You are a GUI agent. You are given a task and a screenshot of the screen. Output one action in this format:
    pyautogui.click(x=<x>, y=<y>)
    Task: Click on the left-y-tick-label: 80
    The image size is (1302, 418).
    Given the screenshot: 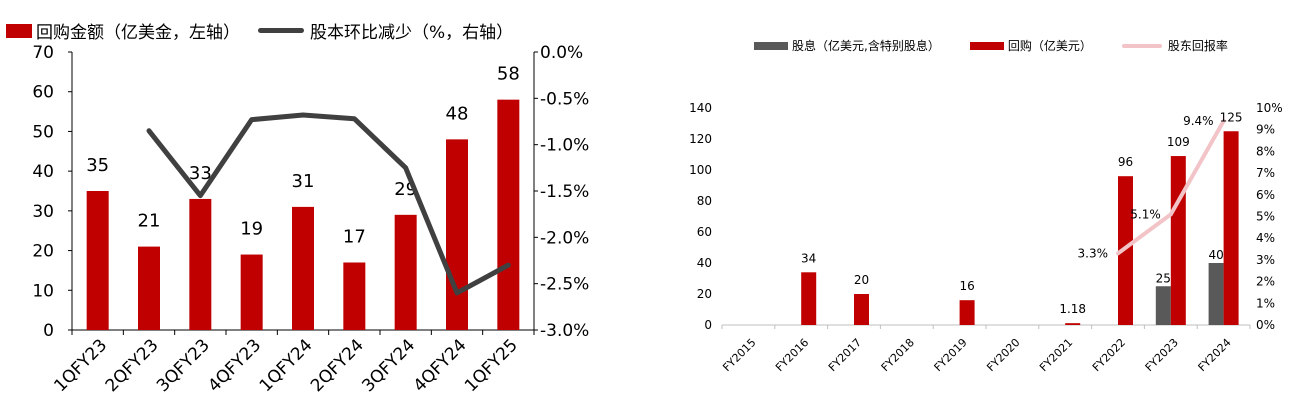 What is the action you would take?
    pyautogui.click(x=704, y=201)
    